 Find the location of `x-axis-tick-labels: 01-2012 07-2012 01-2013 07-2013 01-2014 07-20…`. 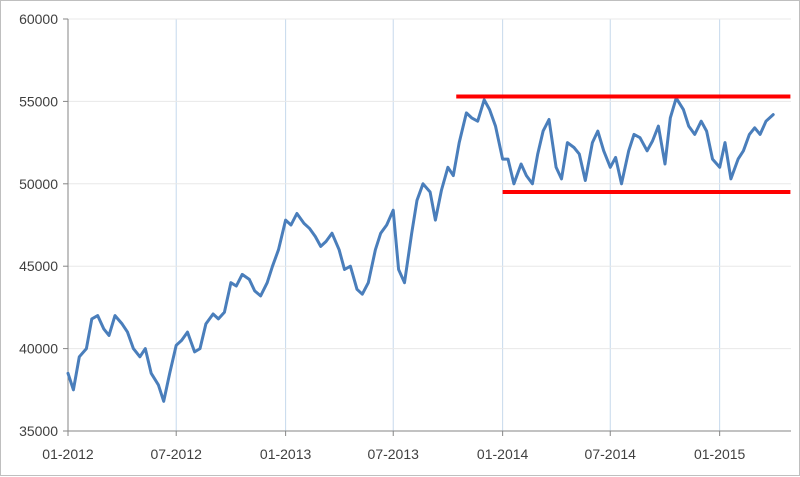

x-axis-tick-labels: 01-2012 07-2012 01-2013 07-2013 01-2014 07-20… is located at coordinates (393, 454).